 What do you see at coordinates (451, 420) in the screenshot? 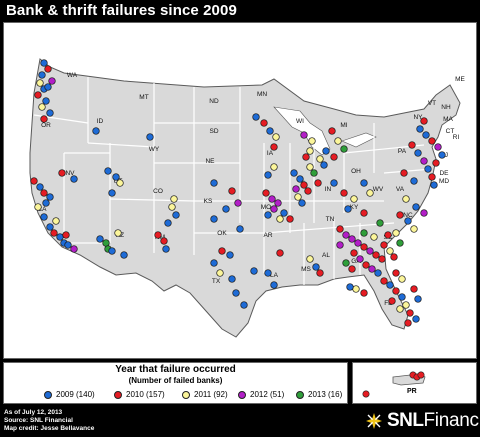
I see `brand-light: Financial` at bounding box center [451, 420].